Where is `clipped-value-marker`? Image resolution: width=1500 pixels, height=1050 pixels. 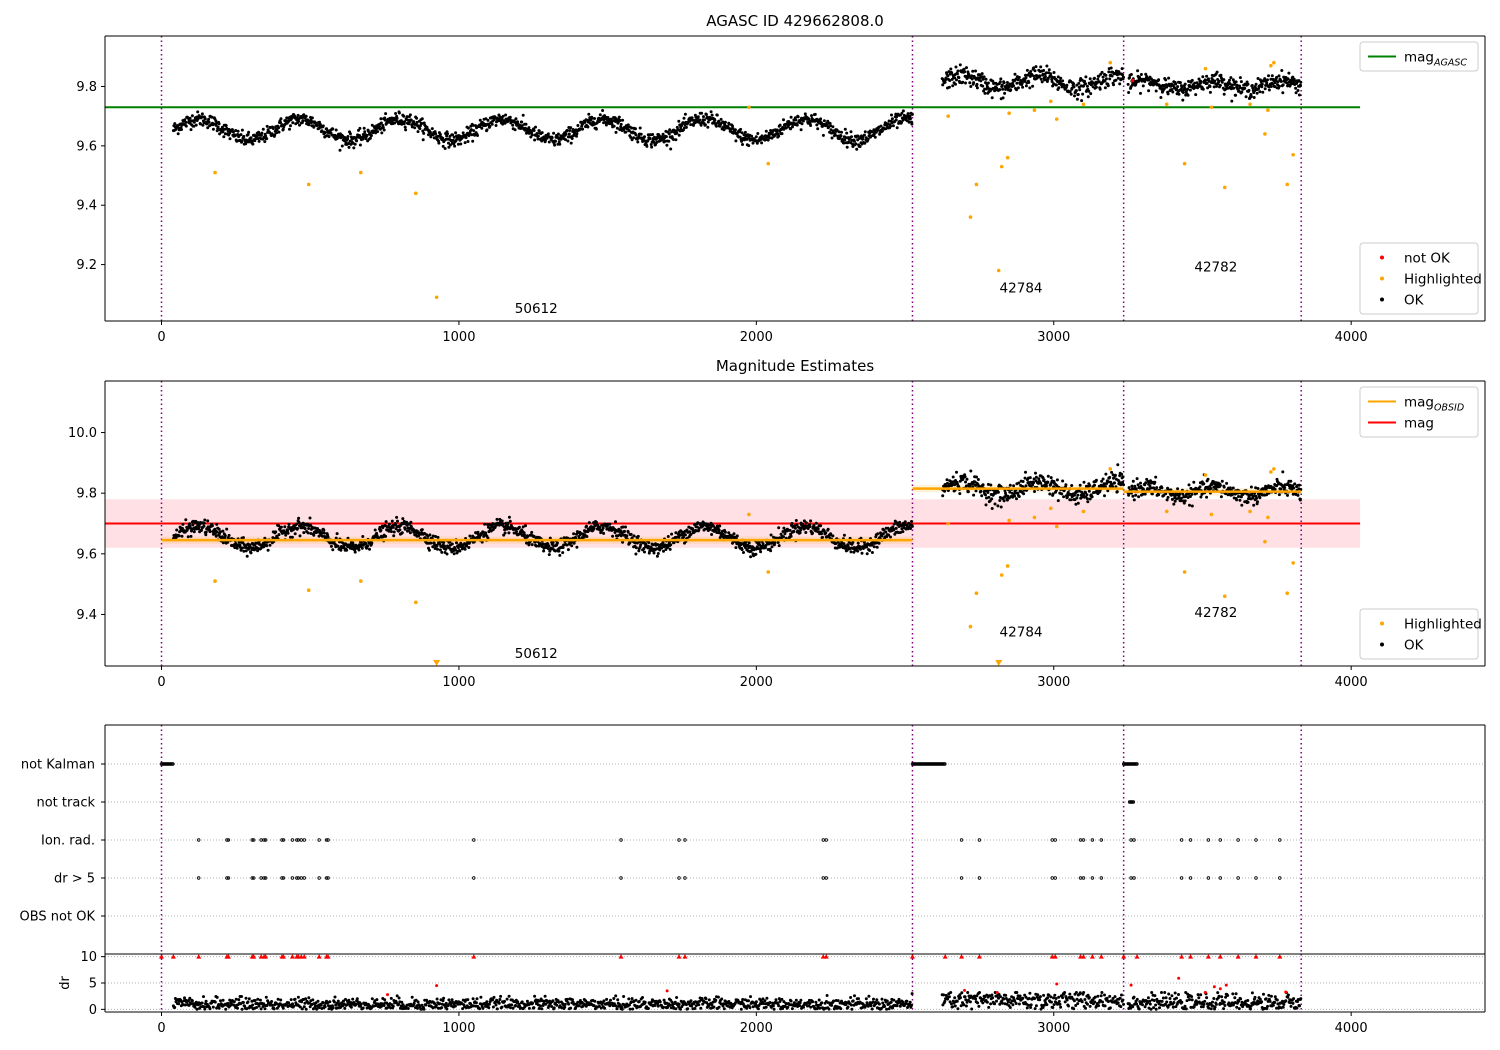
clipped-value-marker is located at coordinates (999, 663).